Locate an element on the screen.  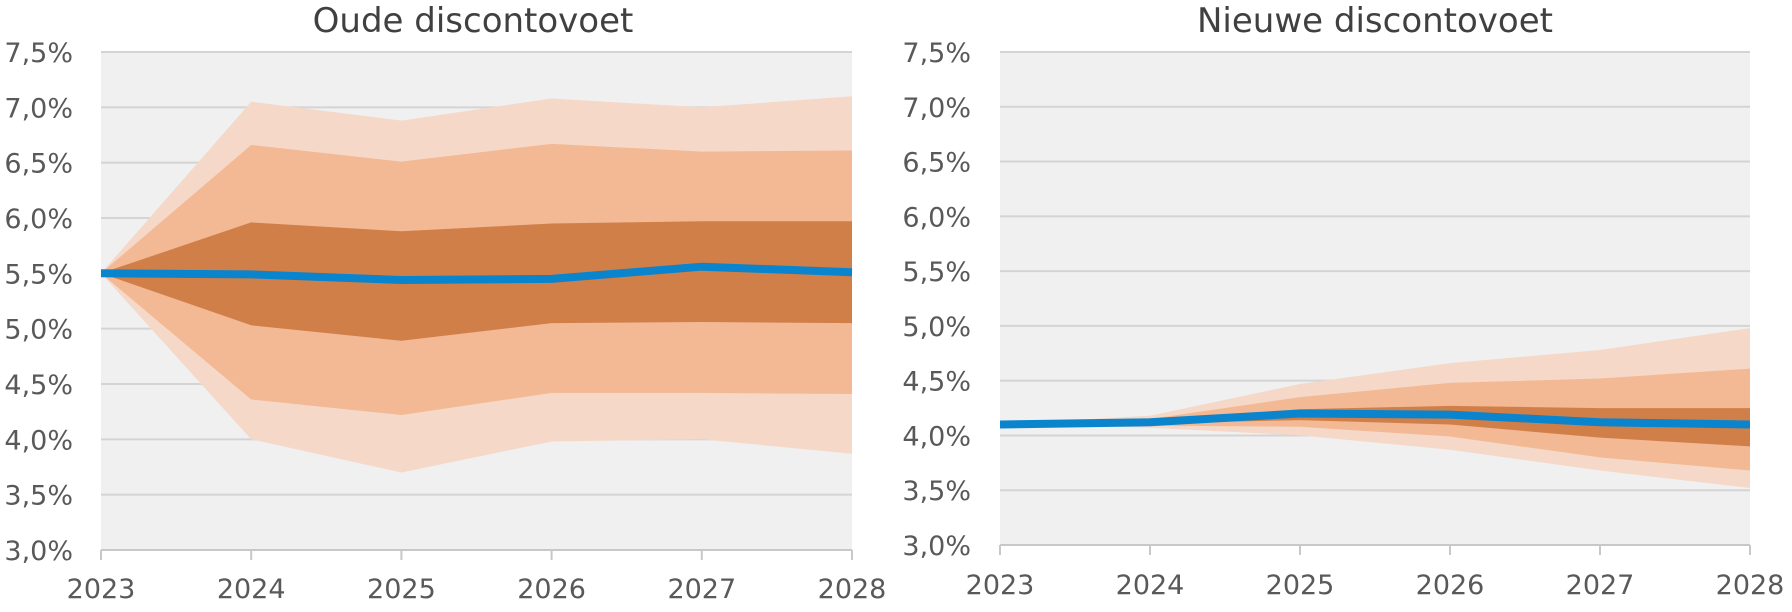
band-inner is located at coordinates (1375, 426).